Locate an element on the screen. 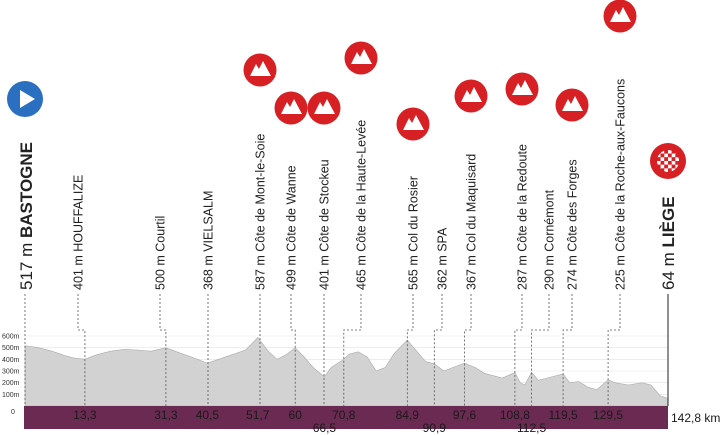 Image resolution: width=728 pixels, height=435 pixels. start-name: BASTOGNE is located at coordinates (26, 190).